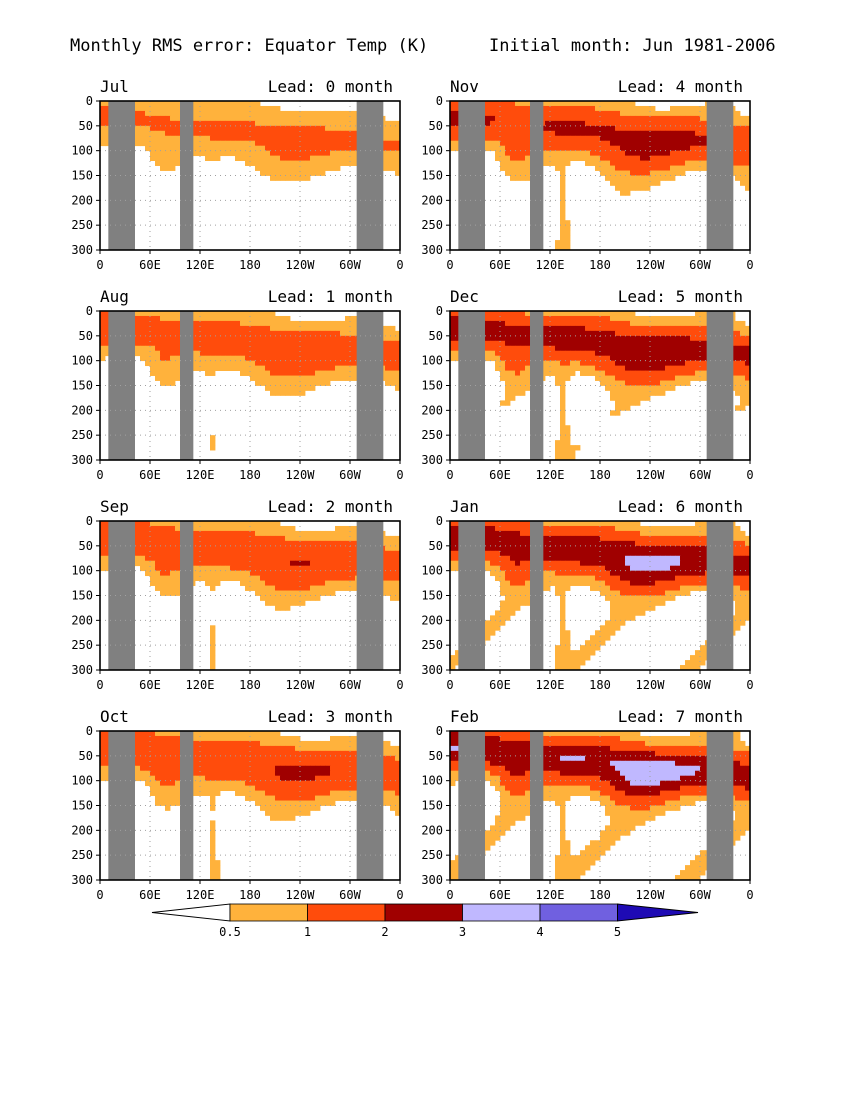 The width and height of the screenshot is (850, 1105). Describe the element at coordinates (82, 571) in the screenshot. I see `y-tick-label: 100` at that location.